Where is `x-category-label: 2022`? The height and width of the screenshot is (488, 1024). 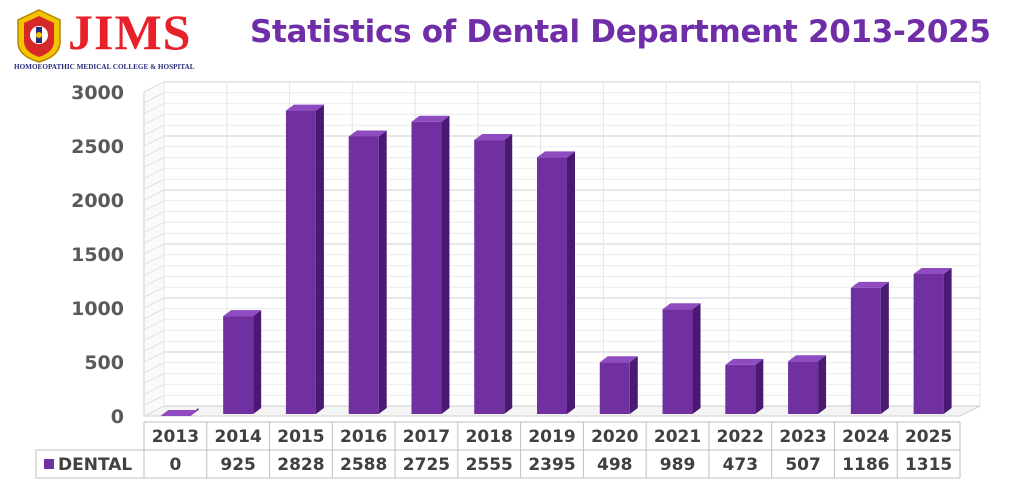 x-category-label: 2022 is located at coordinates (740, 437).